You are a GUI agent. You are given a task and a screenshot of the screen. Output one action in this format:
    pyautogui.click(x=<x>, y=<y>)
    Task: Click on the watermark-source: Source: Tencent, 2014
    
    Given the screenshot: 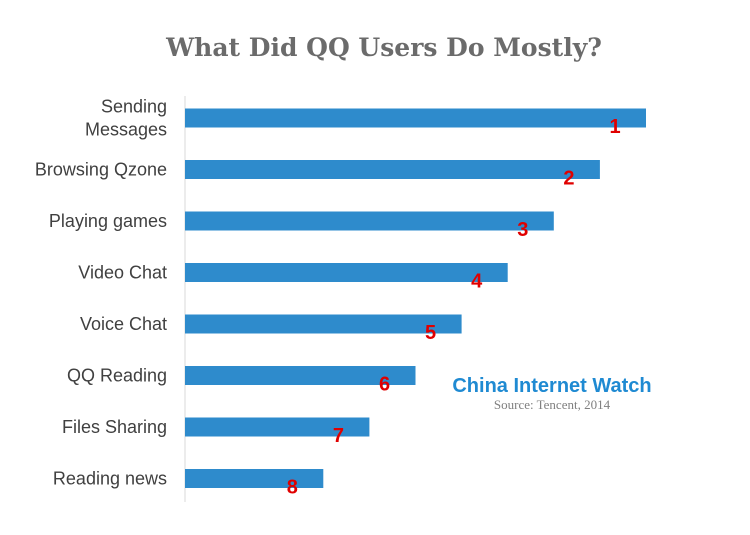 What is the action you would take?
    pyautogui.click(x=552, y=404)
    